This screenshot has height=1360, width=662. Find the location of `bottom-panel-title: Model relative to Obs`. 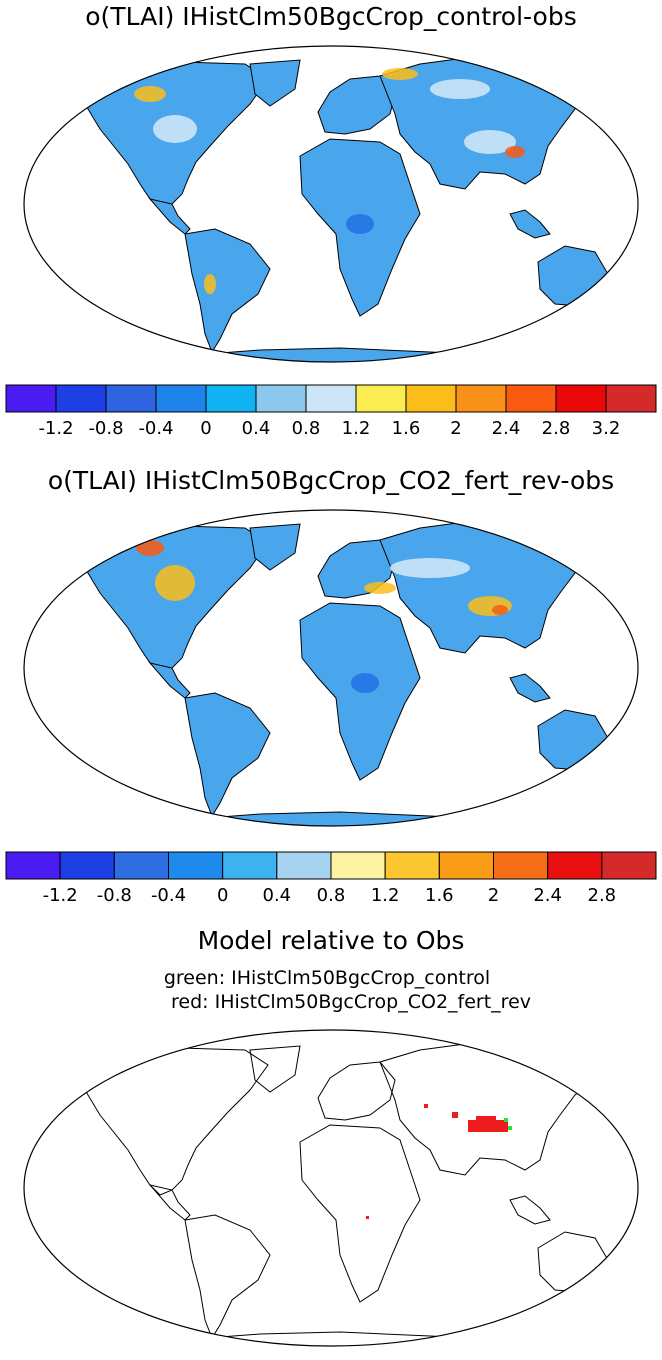

bottom-panel-title: Model relative to Obs is located at coordinates (331, 940).